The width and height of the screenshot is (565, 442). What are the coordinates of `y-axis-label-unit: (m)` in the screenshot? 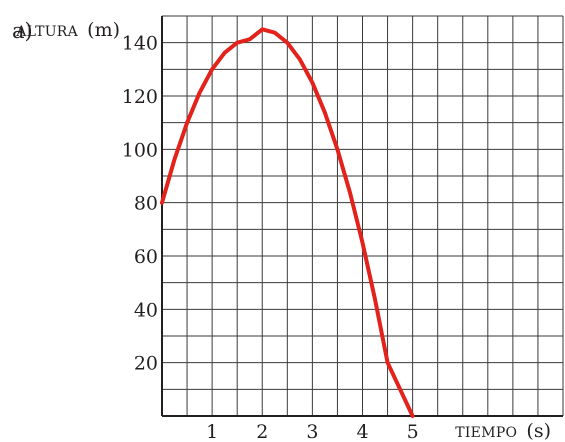 It's located at (103, 30).